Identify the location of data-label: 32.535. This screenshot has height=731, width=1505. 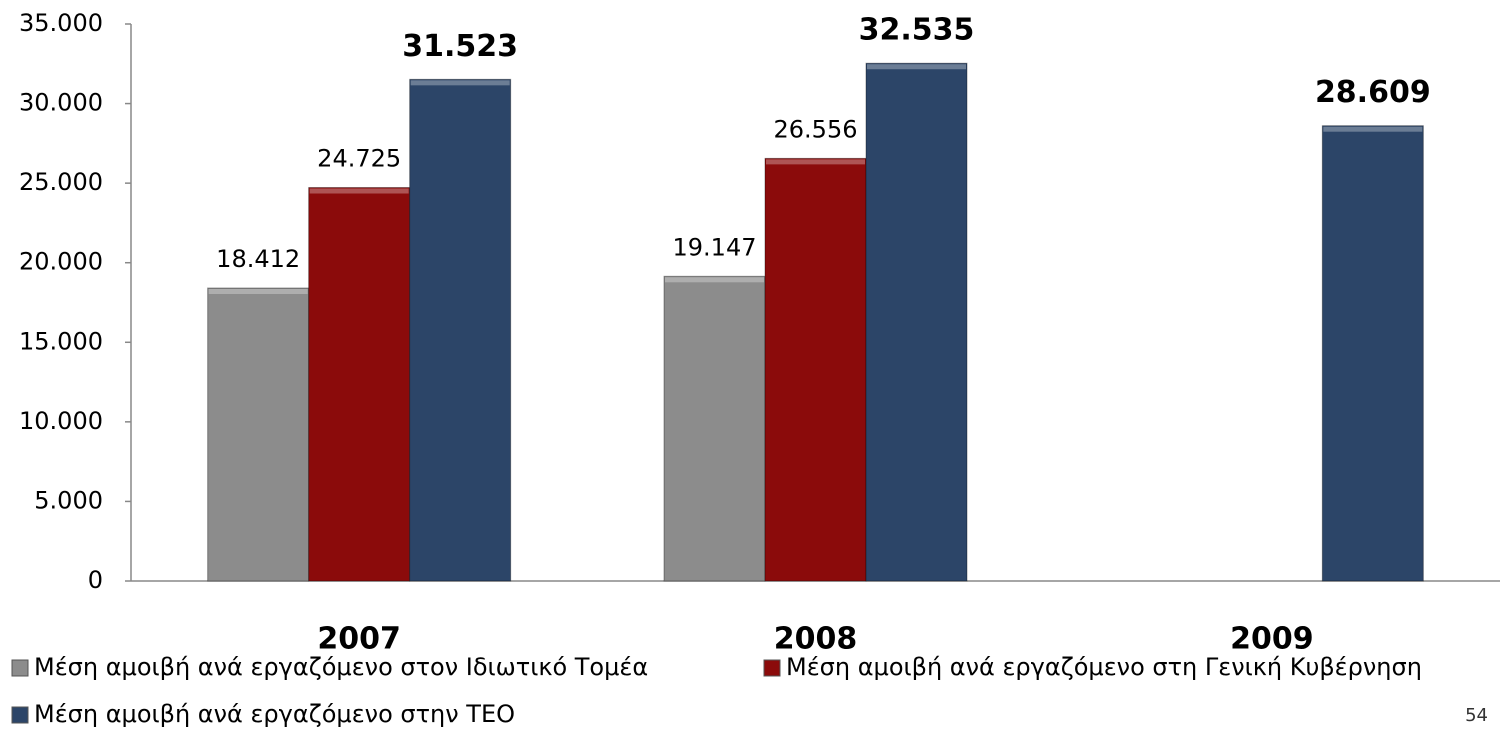
(917, 30).